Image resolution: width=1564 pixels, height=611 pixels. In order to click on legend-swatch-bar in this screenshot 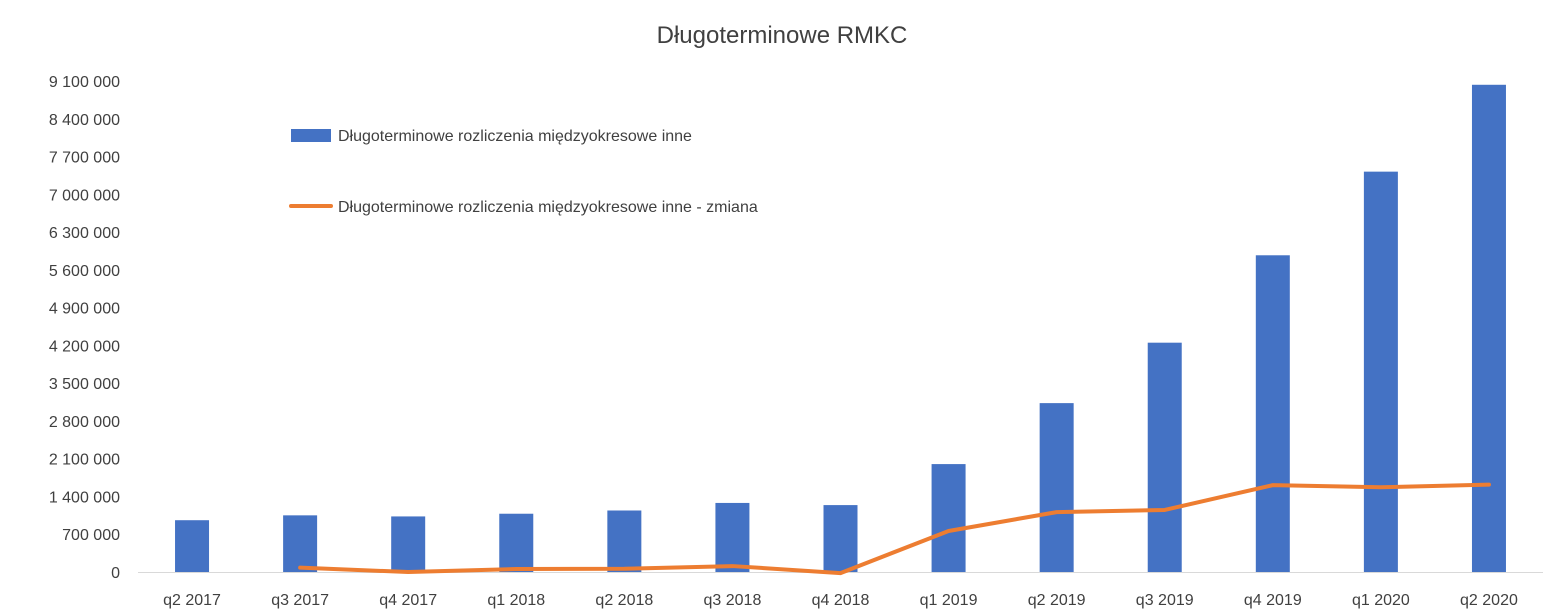, I will do `click(311, 135)`.